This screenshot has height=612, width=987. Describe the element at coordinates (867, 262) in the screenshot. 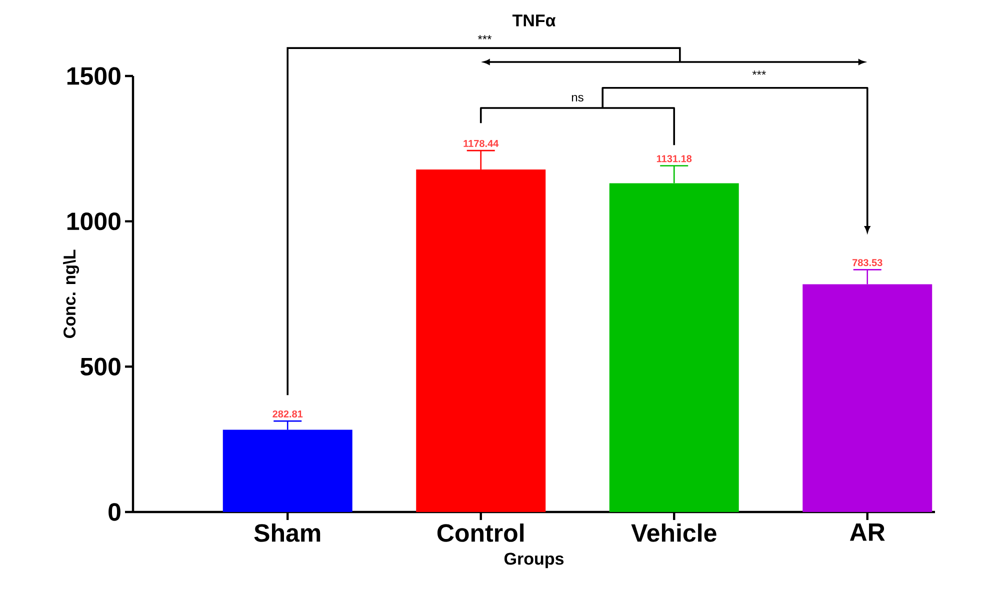

I see `data-label: 783.53` at that location.